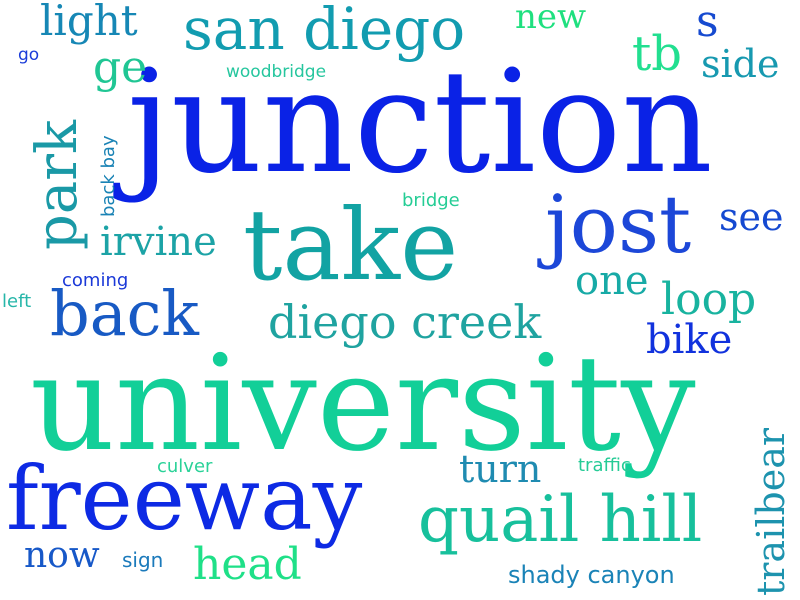 The width and height of the screenshot is (800, 600). Describe the element at coordinates (431, 200) in the screenshot. I see `word-bridge: bridge` at that location.